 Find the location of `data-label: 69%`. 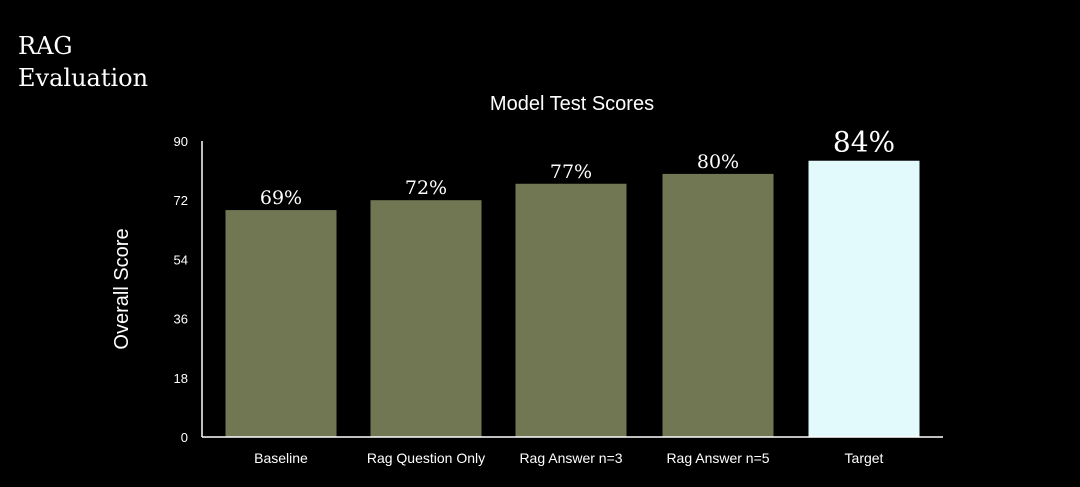

data-label: 69% is located at coordinates (281, 198).